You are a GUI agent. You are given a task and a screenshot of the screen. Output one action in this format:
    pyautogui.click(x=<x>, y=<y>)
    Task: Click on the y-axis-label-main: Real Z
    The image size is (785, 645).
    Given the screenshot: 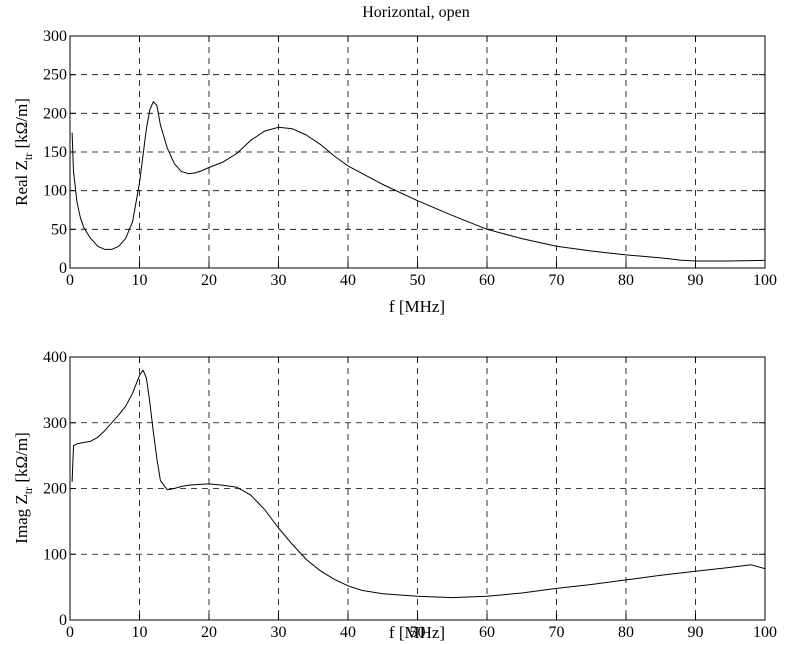 What is the action you would take?
    pyautogui.click(x=21, y=183)
    